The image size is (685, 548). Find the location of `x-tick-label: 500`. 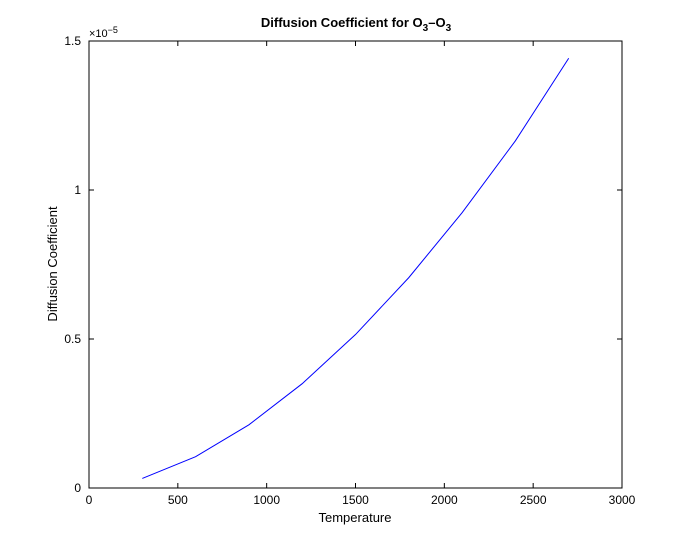

x-tick-label: 500 is located at coordinates (178, 500).